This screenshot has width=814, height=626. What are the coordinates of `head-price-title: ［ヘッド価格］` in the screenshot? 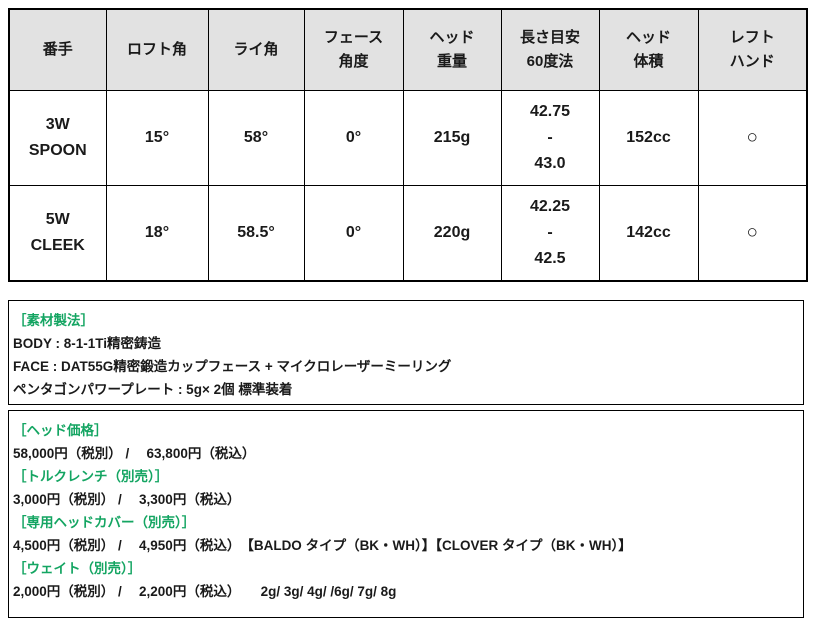 It's located at (60, 430).